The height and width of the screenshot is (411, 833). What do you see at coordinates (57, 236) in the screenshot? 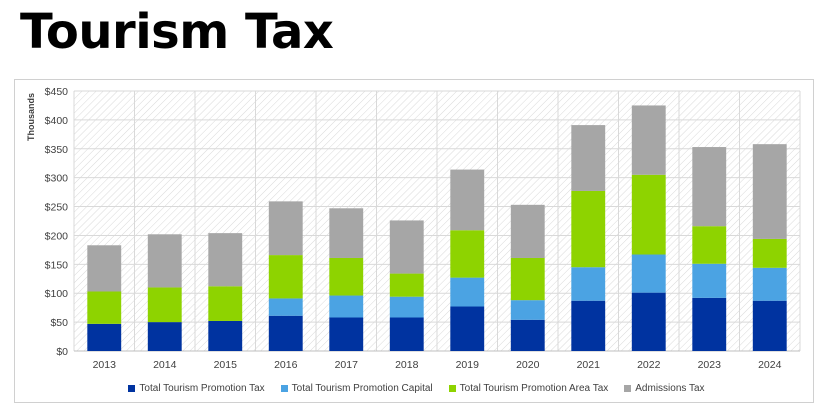
I see `y-tick-label: $200` at bounding box center [57, 236].